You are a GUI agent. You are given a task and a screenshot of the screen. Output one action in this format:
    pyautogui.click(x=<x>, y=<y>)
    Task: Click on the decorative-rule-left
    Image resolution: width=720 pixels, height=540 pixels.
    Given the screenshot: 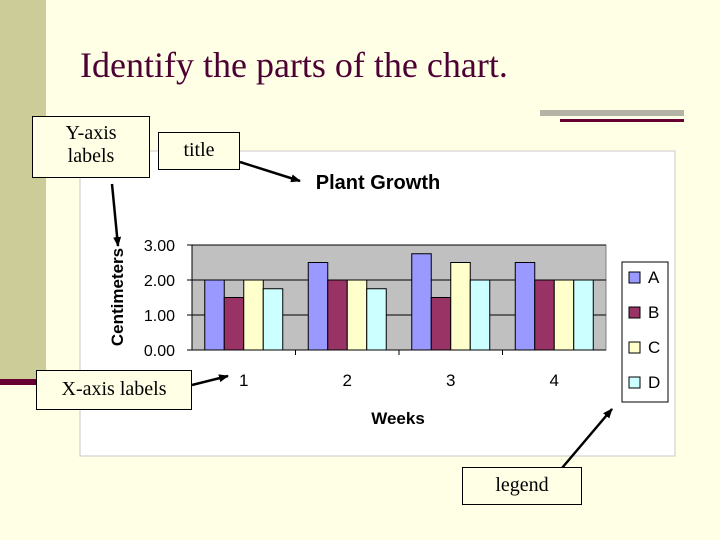 What is the action you would take?
    pyautogui.click(x=23, y=382)
    